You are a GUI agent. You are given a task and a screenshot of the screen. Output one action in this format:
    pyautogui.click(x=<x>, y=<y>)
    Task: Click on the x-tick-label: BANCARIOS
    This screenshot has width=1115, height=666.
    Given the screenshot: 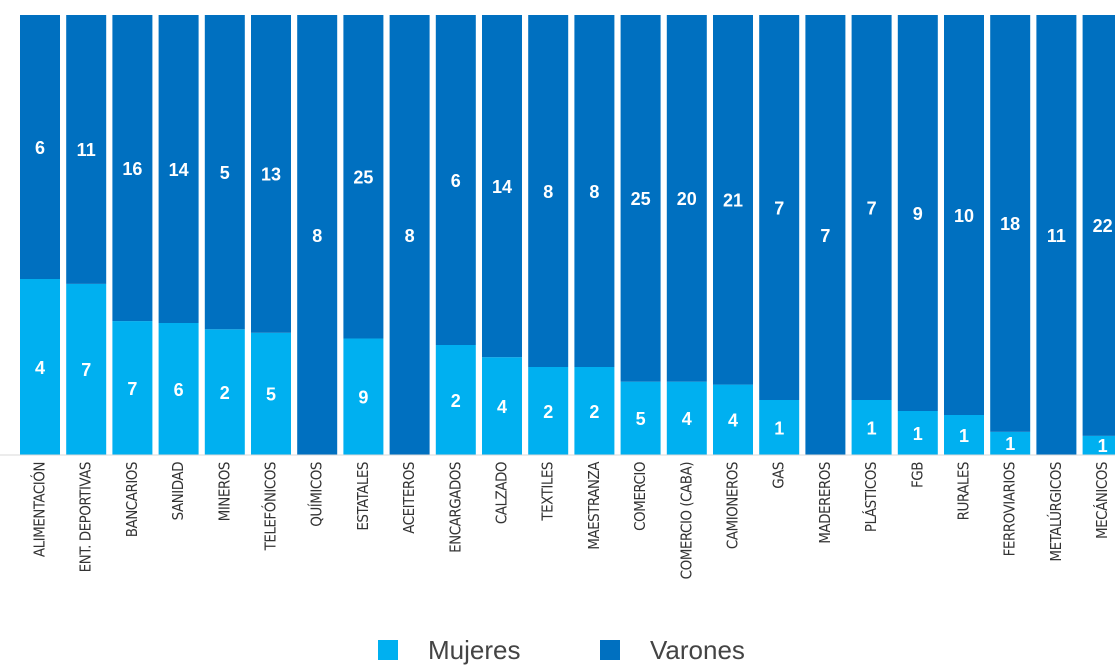 What is the action you would take?
    pyautogui.click(x=132, y=499)
    